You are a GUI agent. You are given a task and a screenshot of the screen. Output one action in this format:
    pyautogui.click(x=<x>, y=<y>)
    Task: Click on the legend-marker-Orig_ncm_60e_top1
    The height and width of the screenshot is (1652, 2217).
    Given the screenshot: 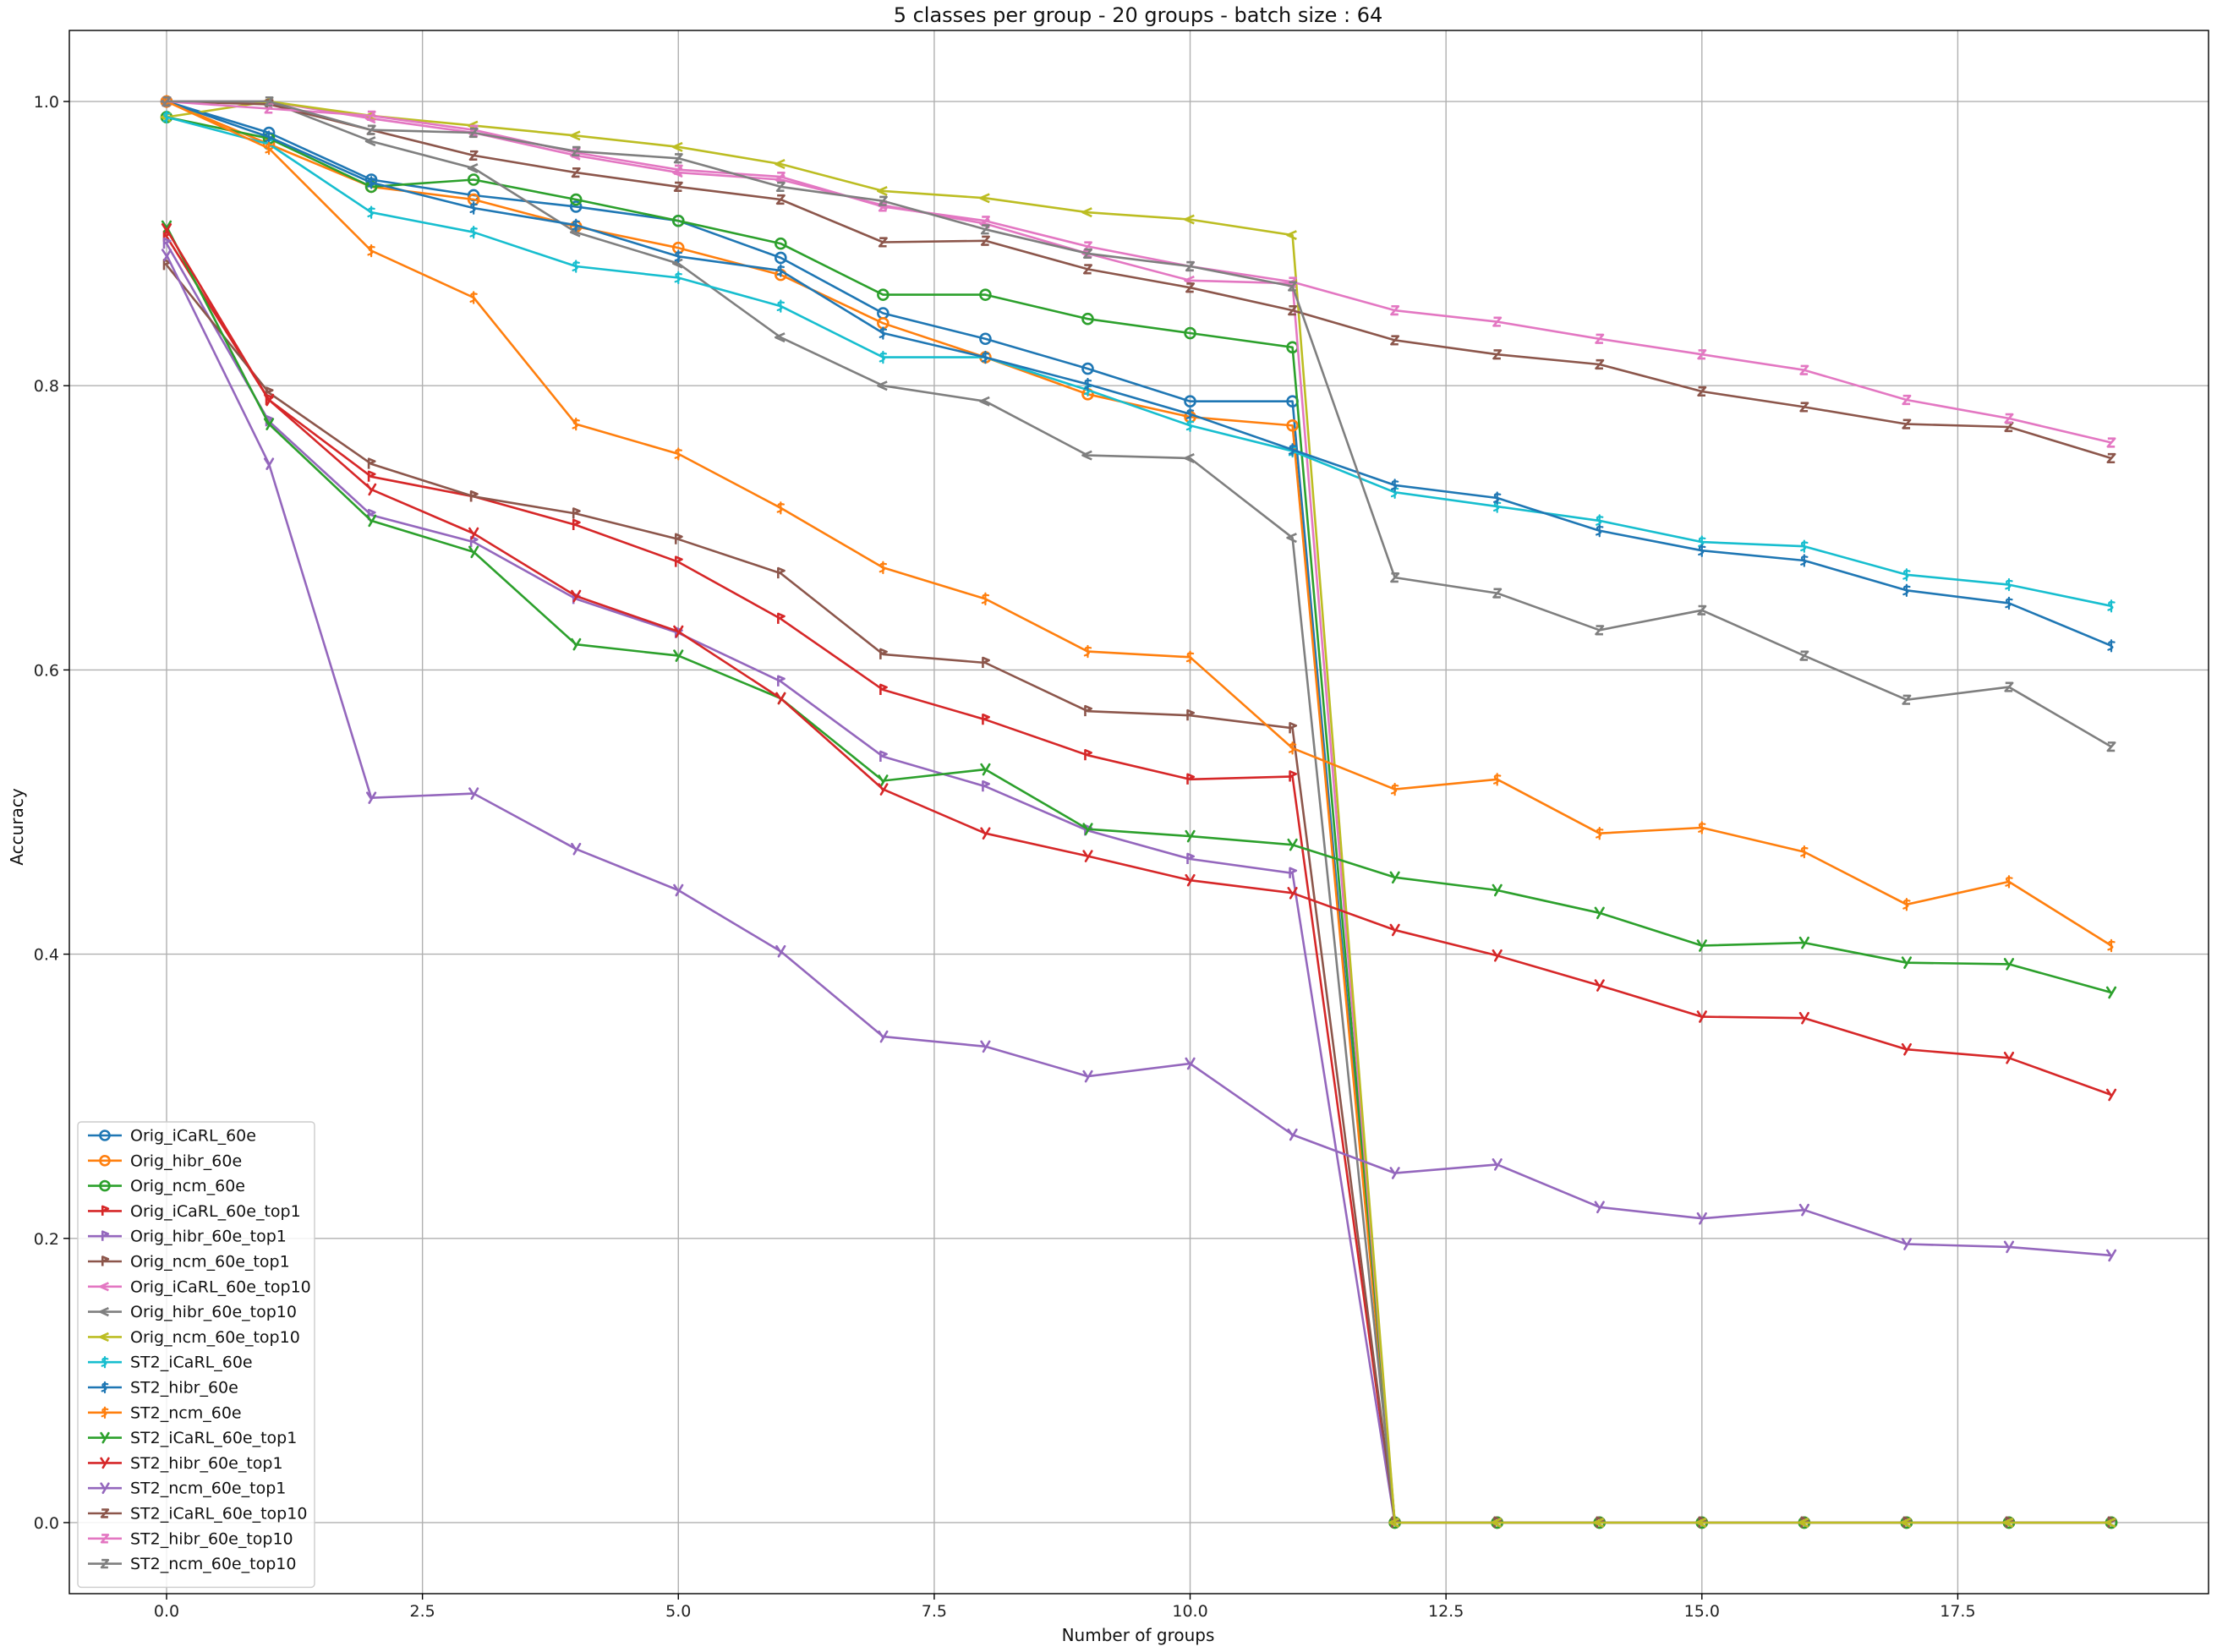 What is the action you would take?
    pyautogui.click(x=105, y=1261)
    